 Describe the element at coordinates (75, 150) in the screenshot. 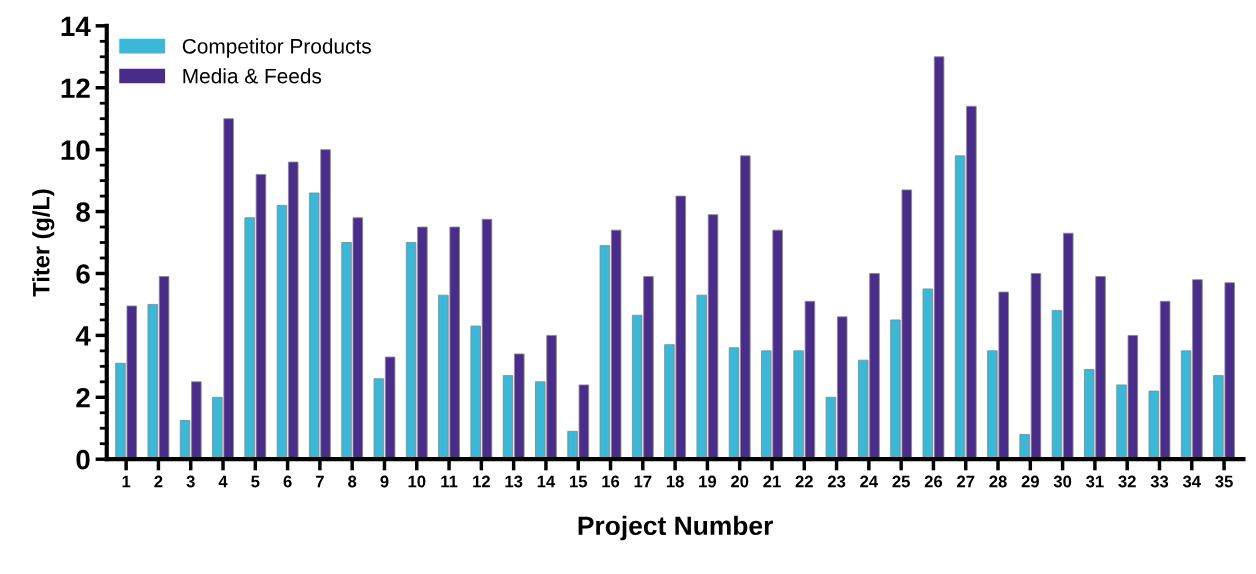

I see `y-tick-label: 10` at that location.